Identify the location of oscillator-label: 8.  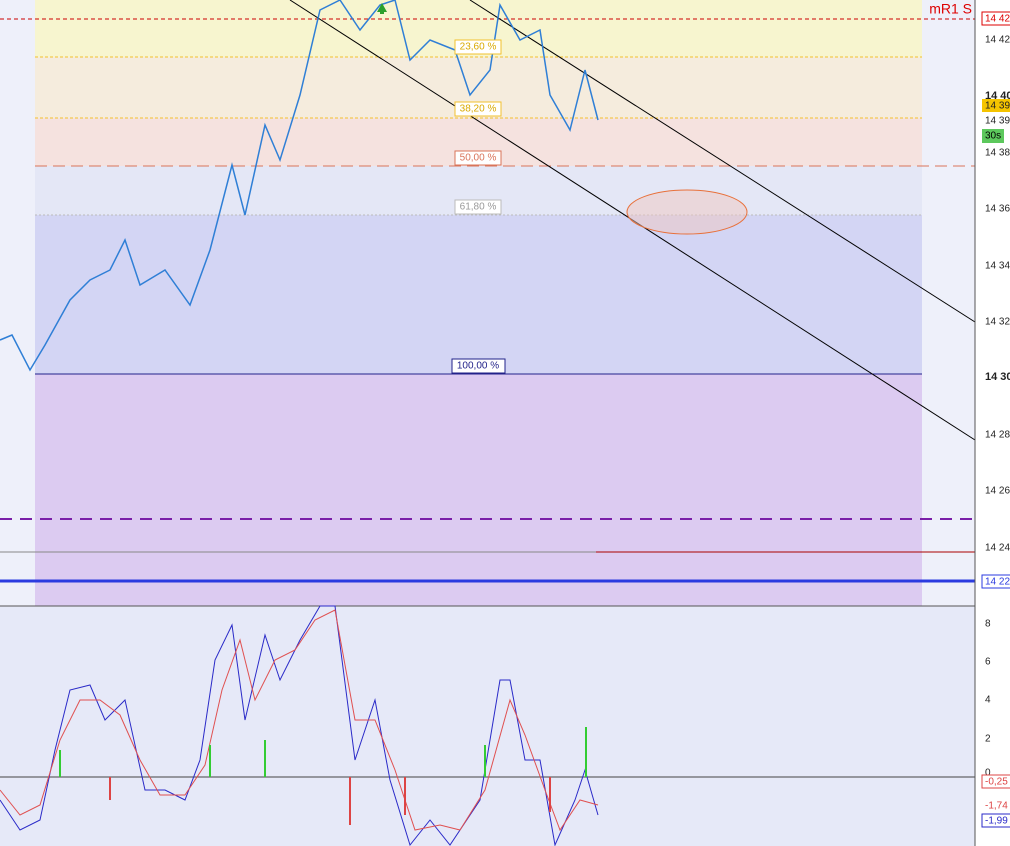
(988, 624).